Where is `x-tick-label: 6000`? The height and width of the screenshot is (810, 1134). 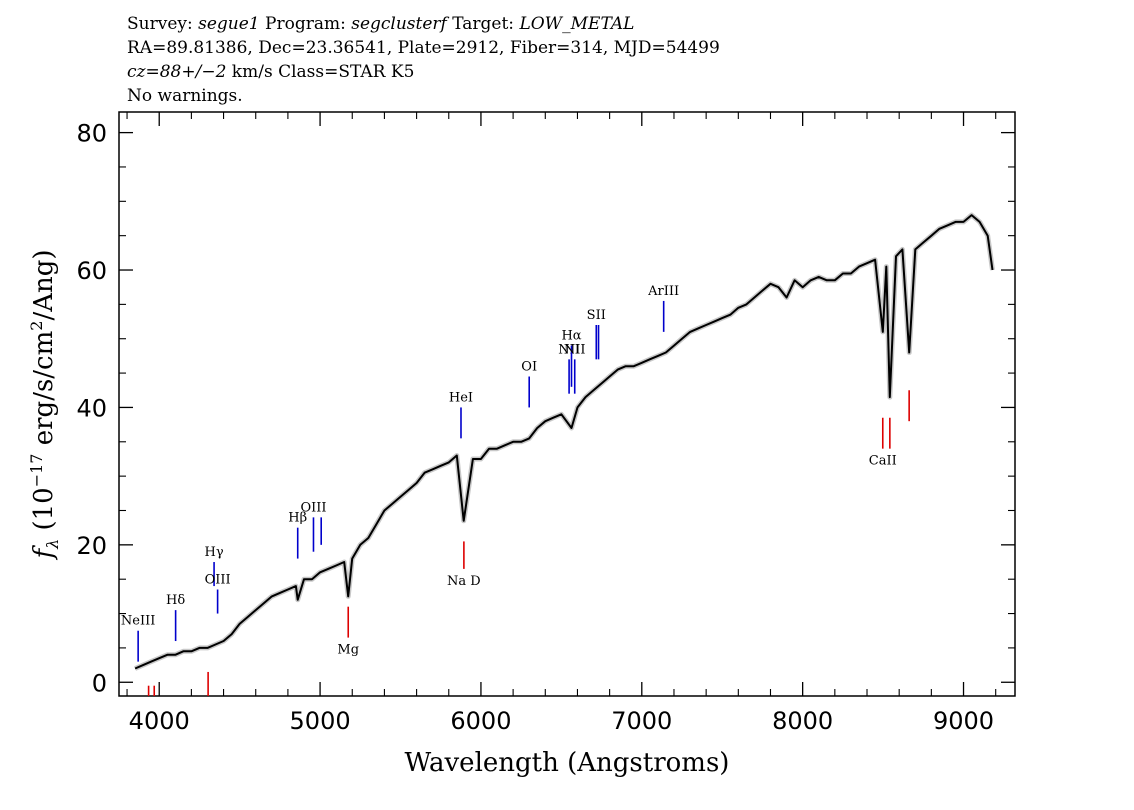
x-tick-label: 6000 is located at coordinates (480, 721).